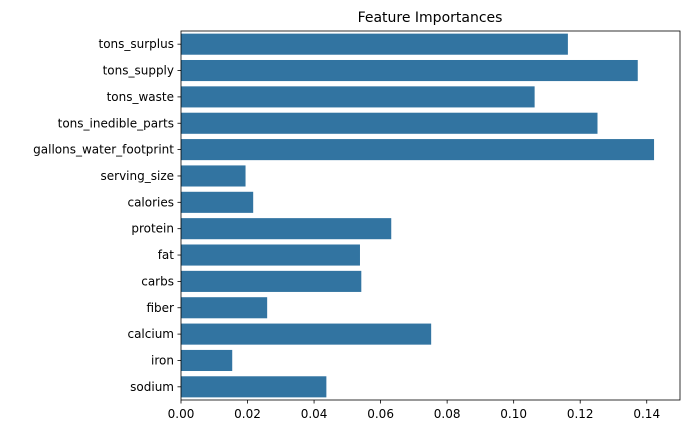  Describe the element at coordinates (270, 255) in the screenshot. I see `bar-fat` at that location.